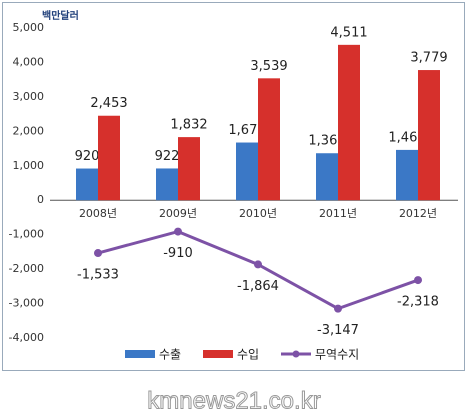  I want to click on x-tick-label: 2012년, so click(418, 213).